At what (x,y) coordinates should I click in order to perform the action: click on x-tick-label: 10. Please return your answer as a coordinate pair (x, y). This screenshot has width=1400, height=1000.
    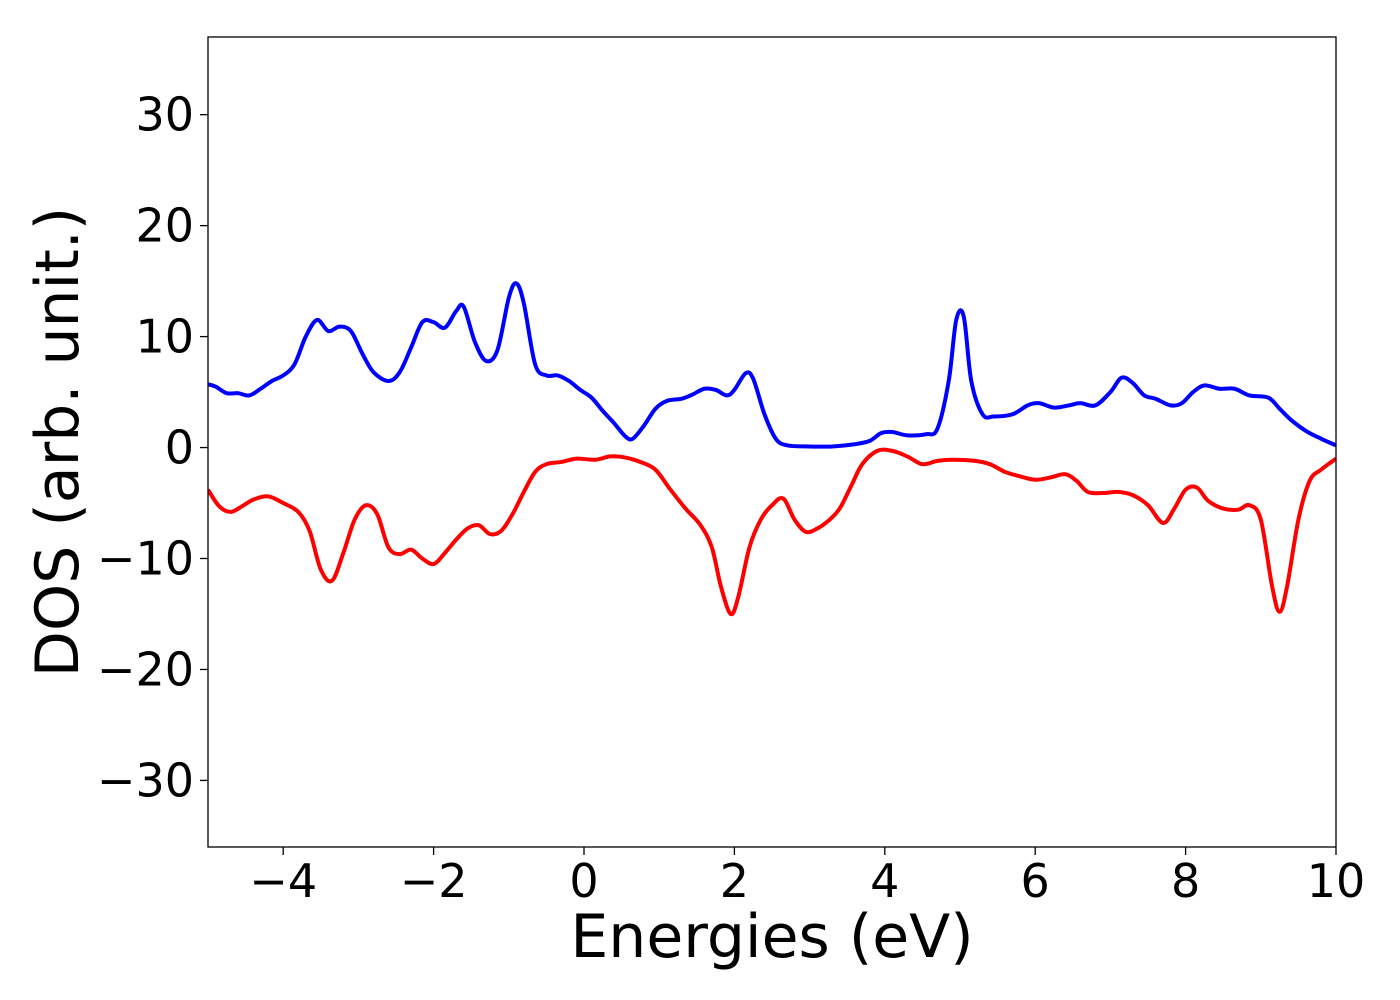
    Looking at the image, I should click on (1336, 881).